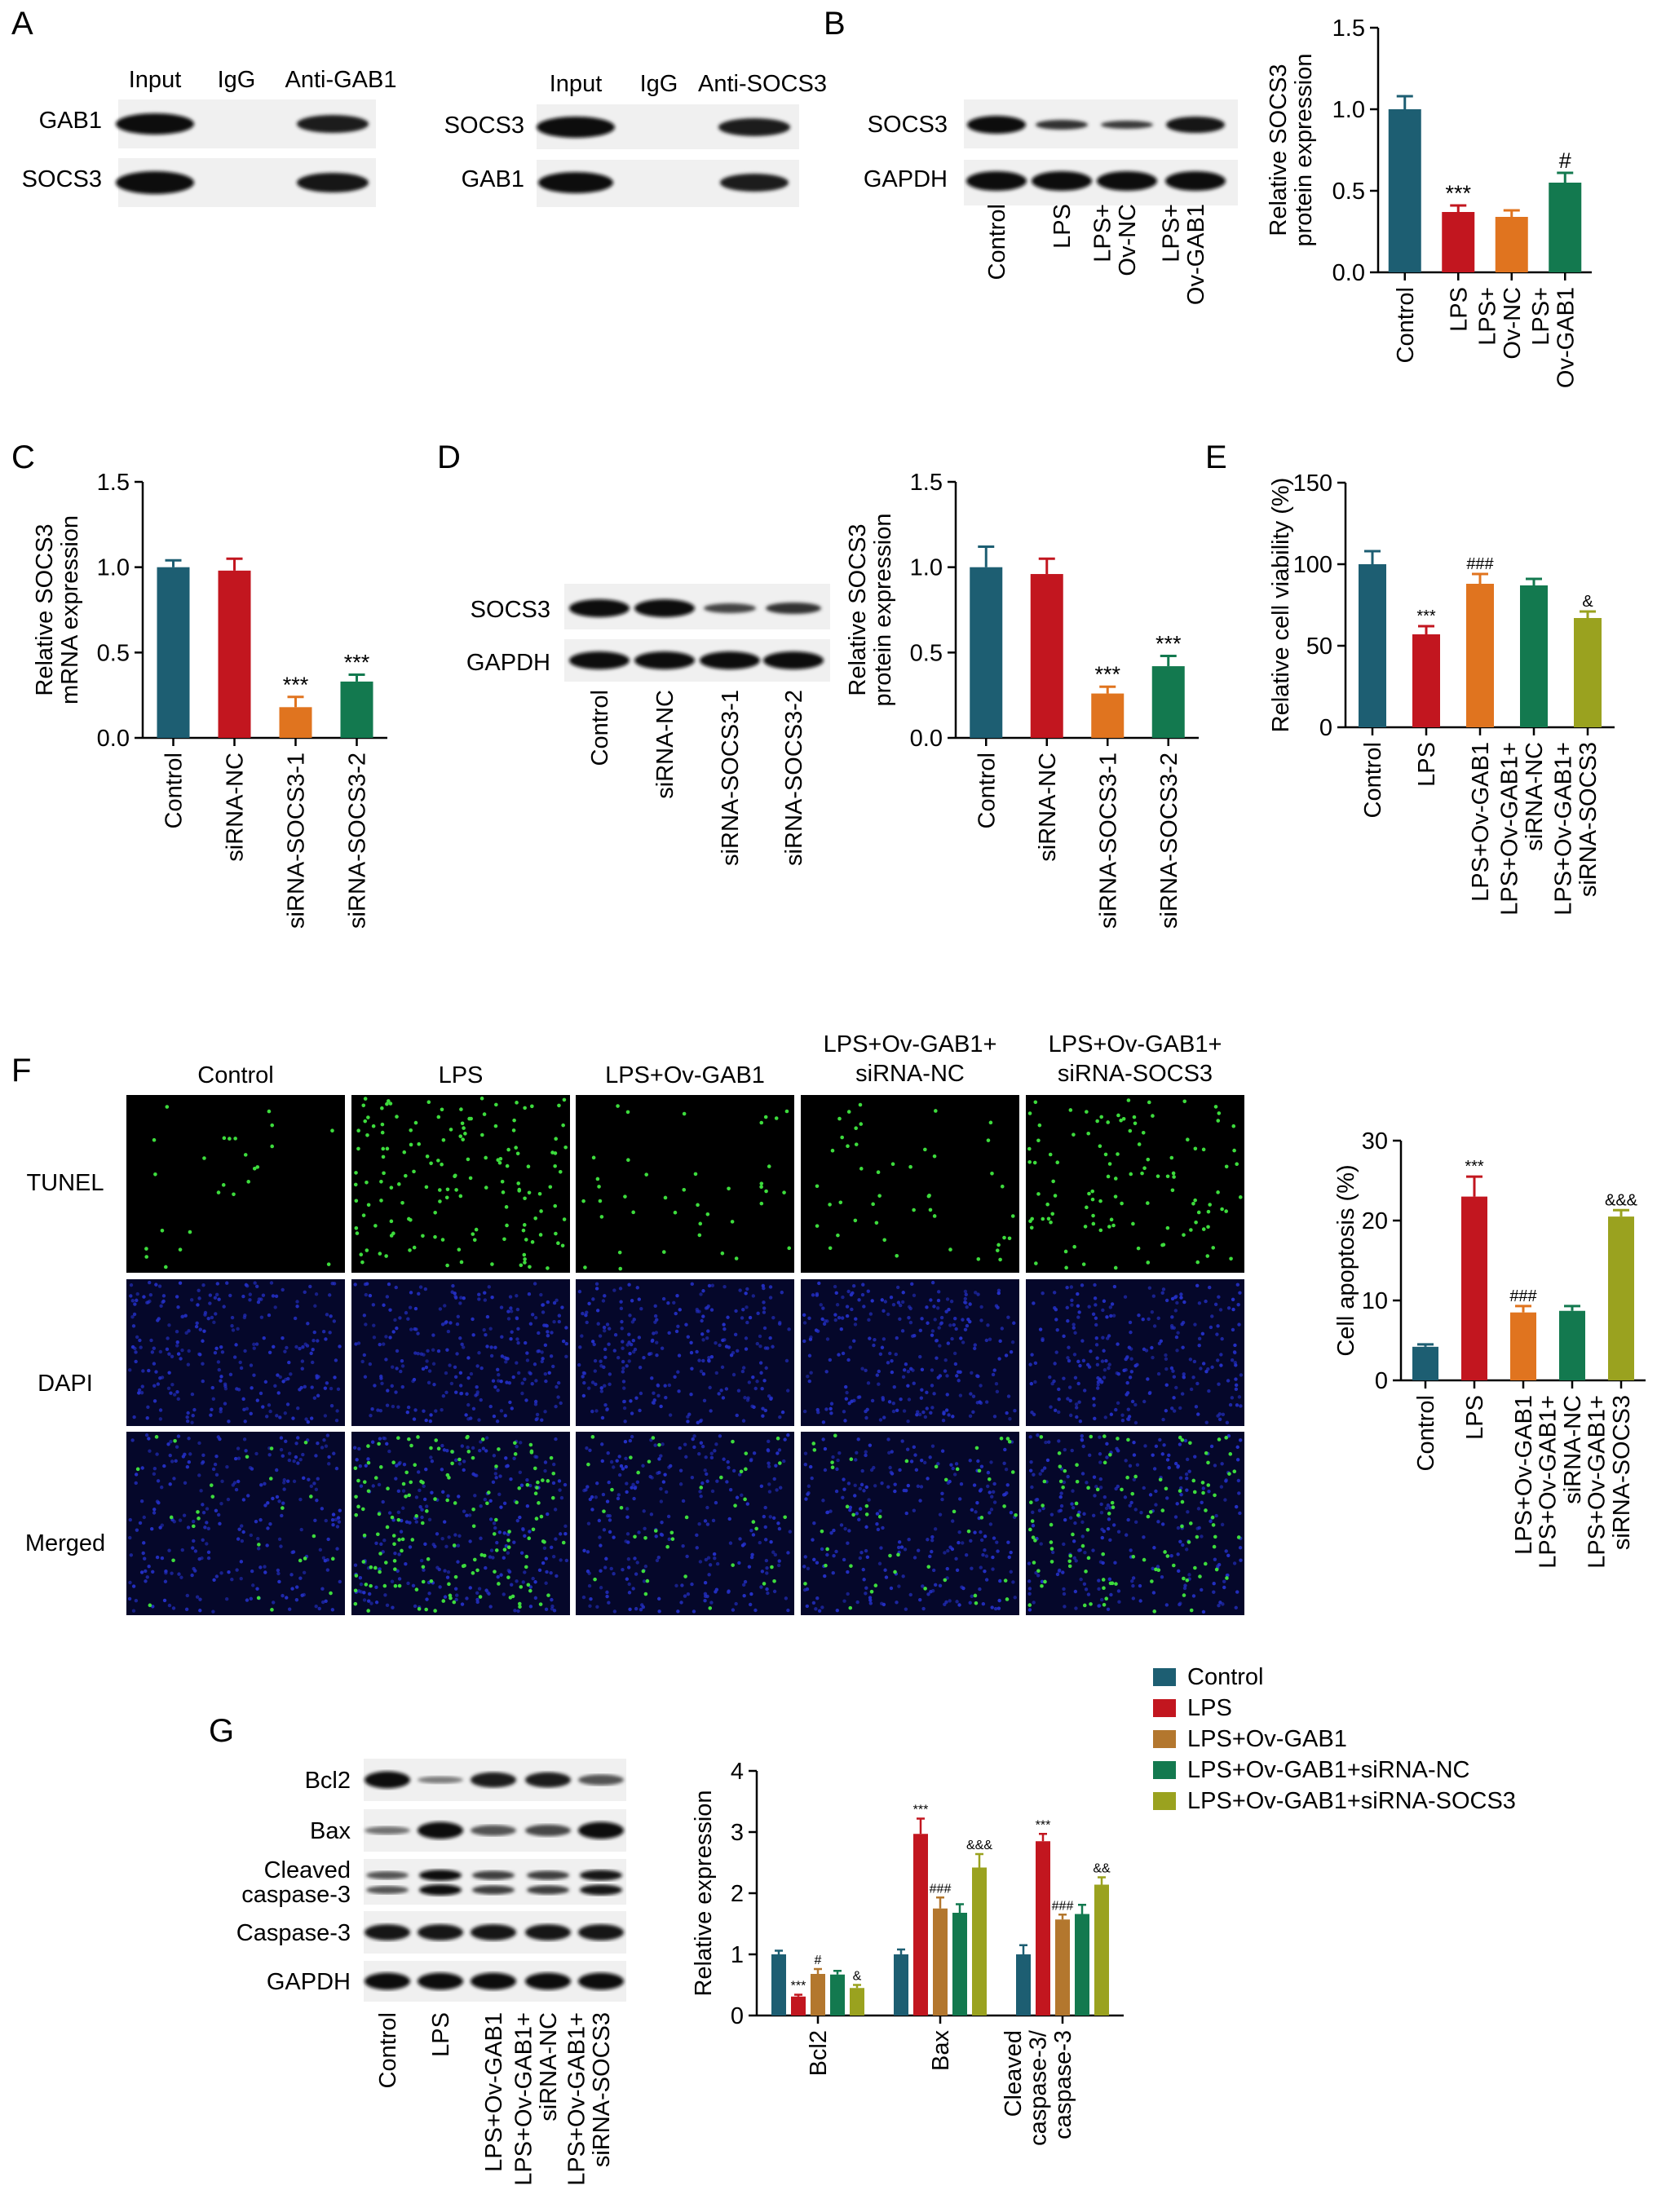 Image resolution: width=1657 pixels, height=2212 pixels. Describe the element at coordinates (1622, 1472) in the screenshot. I see `x-tick-label-line: siRNA-SOCS3` at that location.